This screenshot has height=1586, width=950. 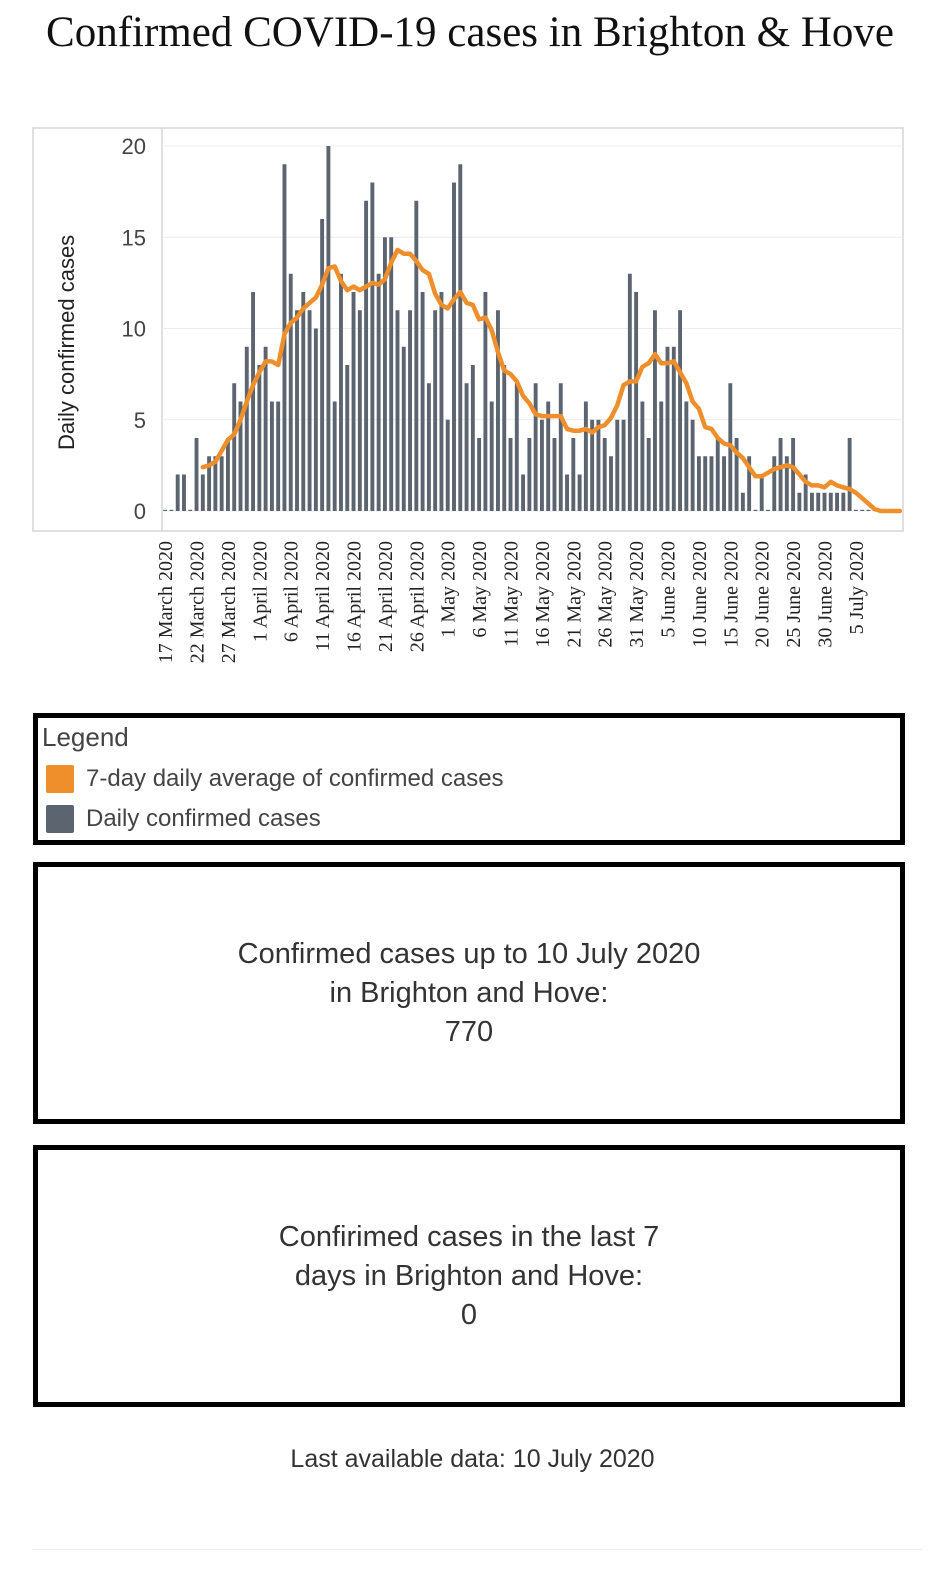 I want to click on legend-swatch-average, so click(x=60, y=779).